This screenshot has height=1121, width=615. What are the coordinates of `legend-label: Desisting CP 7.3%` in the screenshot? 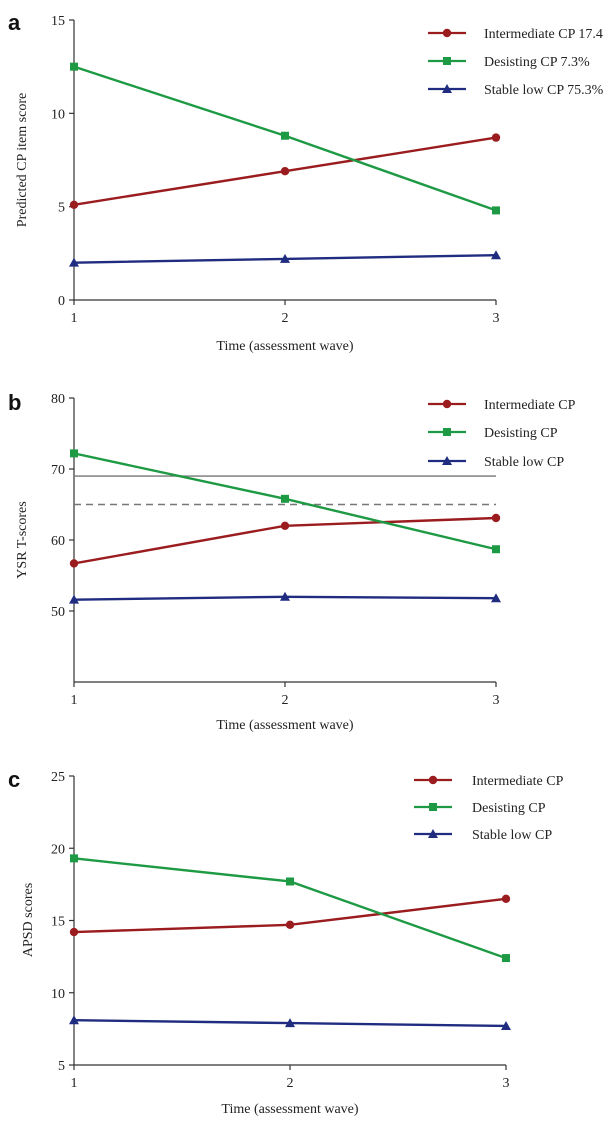 It's located at (537, 62).